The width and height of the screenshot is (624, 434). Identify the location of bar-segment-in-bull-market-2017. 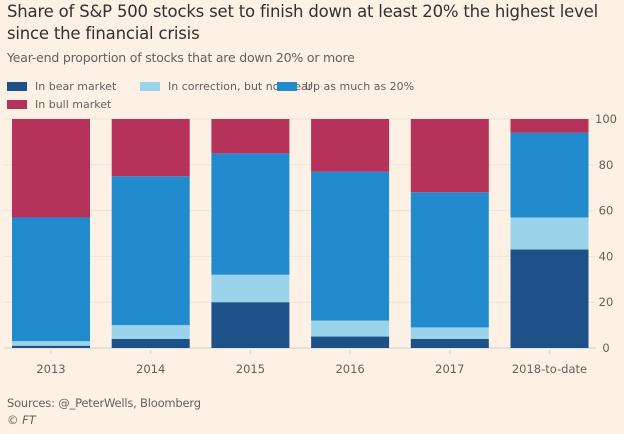
(449, 156).